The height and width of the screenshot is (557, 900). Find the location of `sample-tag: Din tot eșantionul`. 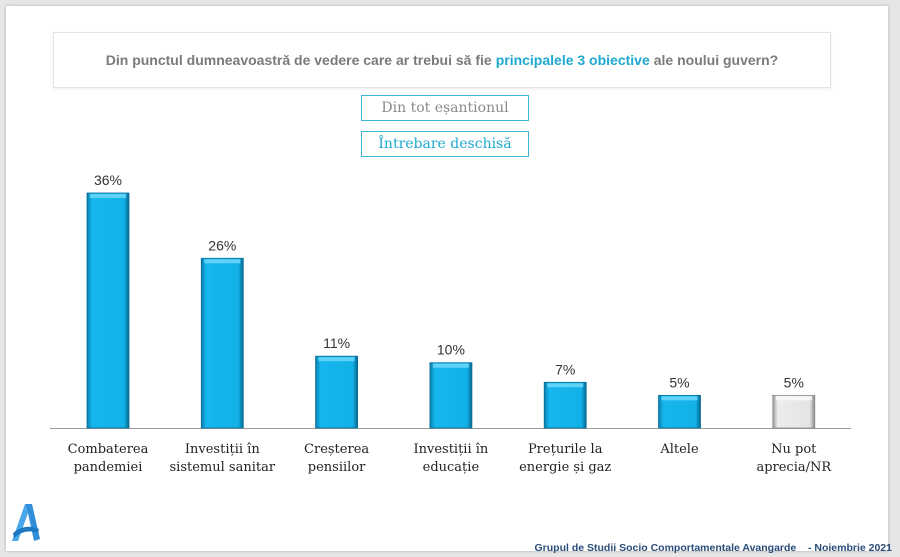

sample-tag: Din tot eșantionul is located at coordinates (445, 108).